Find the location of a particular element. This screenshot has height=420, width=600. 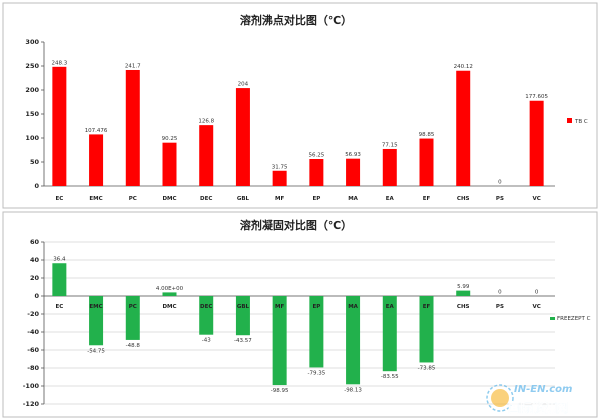

y-tick-label: 50 is located at coordinates (35, 162).